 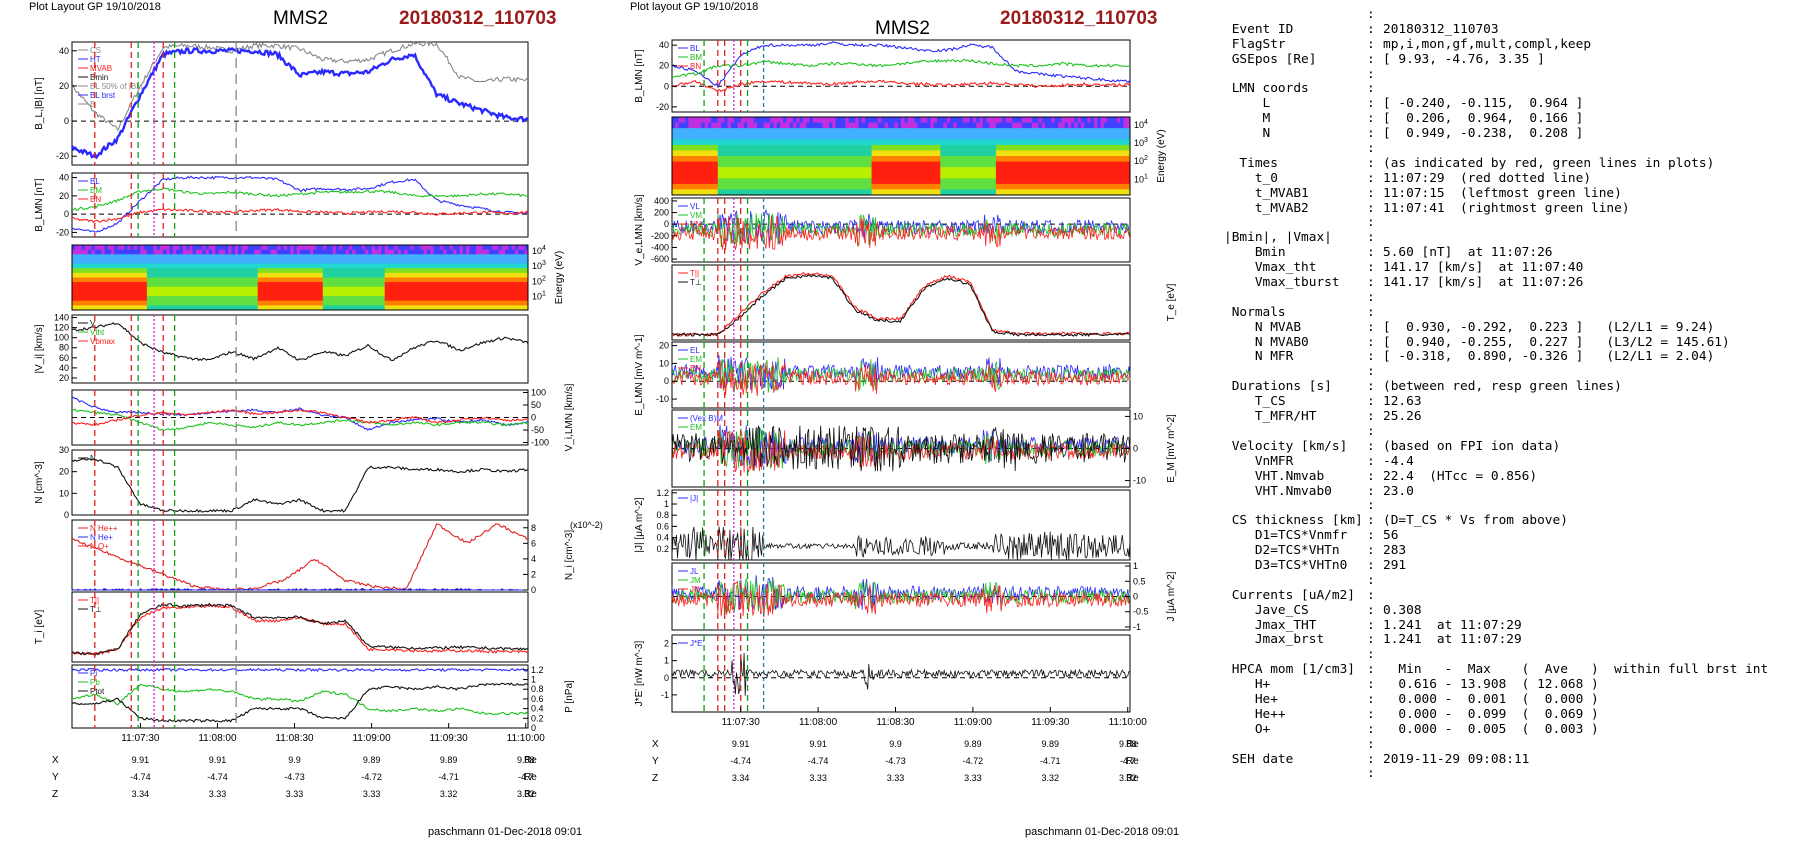 What do you see at coordinates (695, 206) in the screenshot?
I see `legend-label: VL` at bounding box center [695, 206].